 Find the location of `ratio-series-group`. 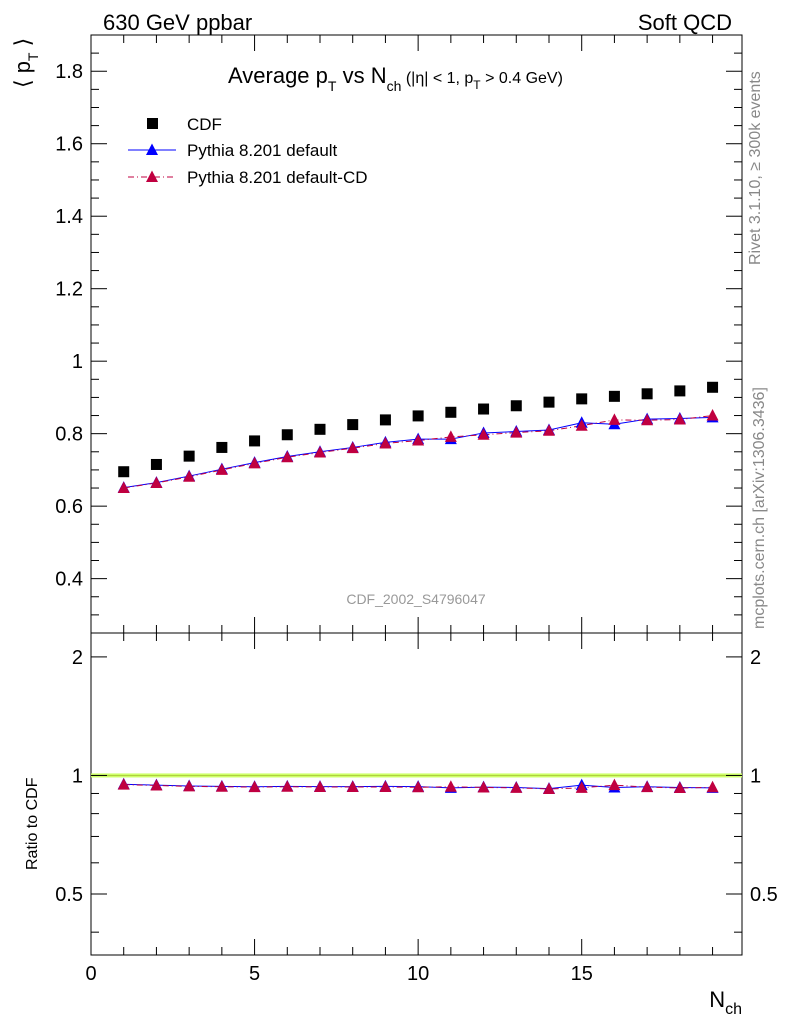

ratio-series-group is located at coordinates (418, 785).